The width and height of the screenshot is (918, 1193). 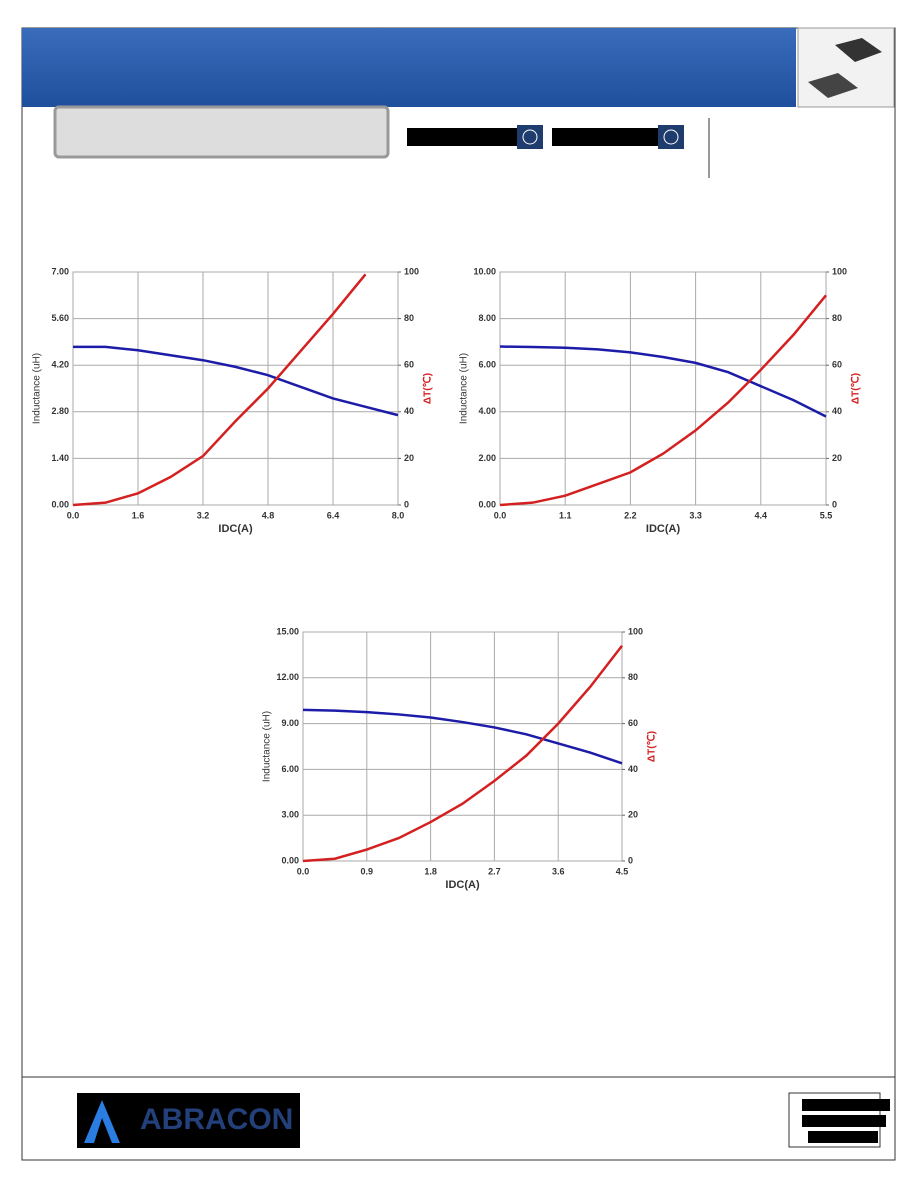 What do you see at coordinates (630, 515) in the screenshot?
I see `x-tick-label: 2.2` at bounding box center [630, 515].